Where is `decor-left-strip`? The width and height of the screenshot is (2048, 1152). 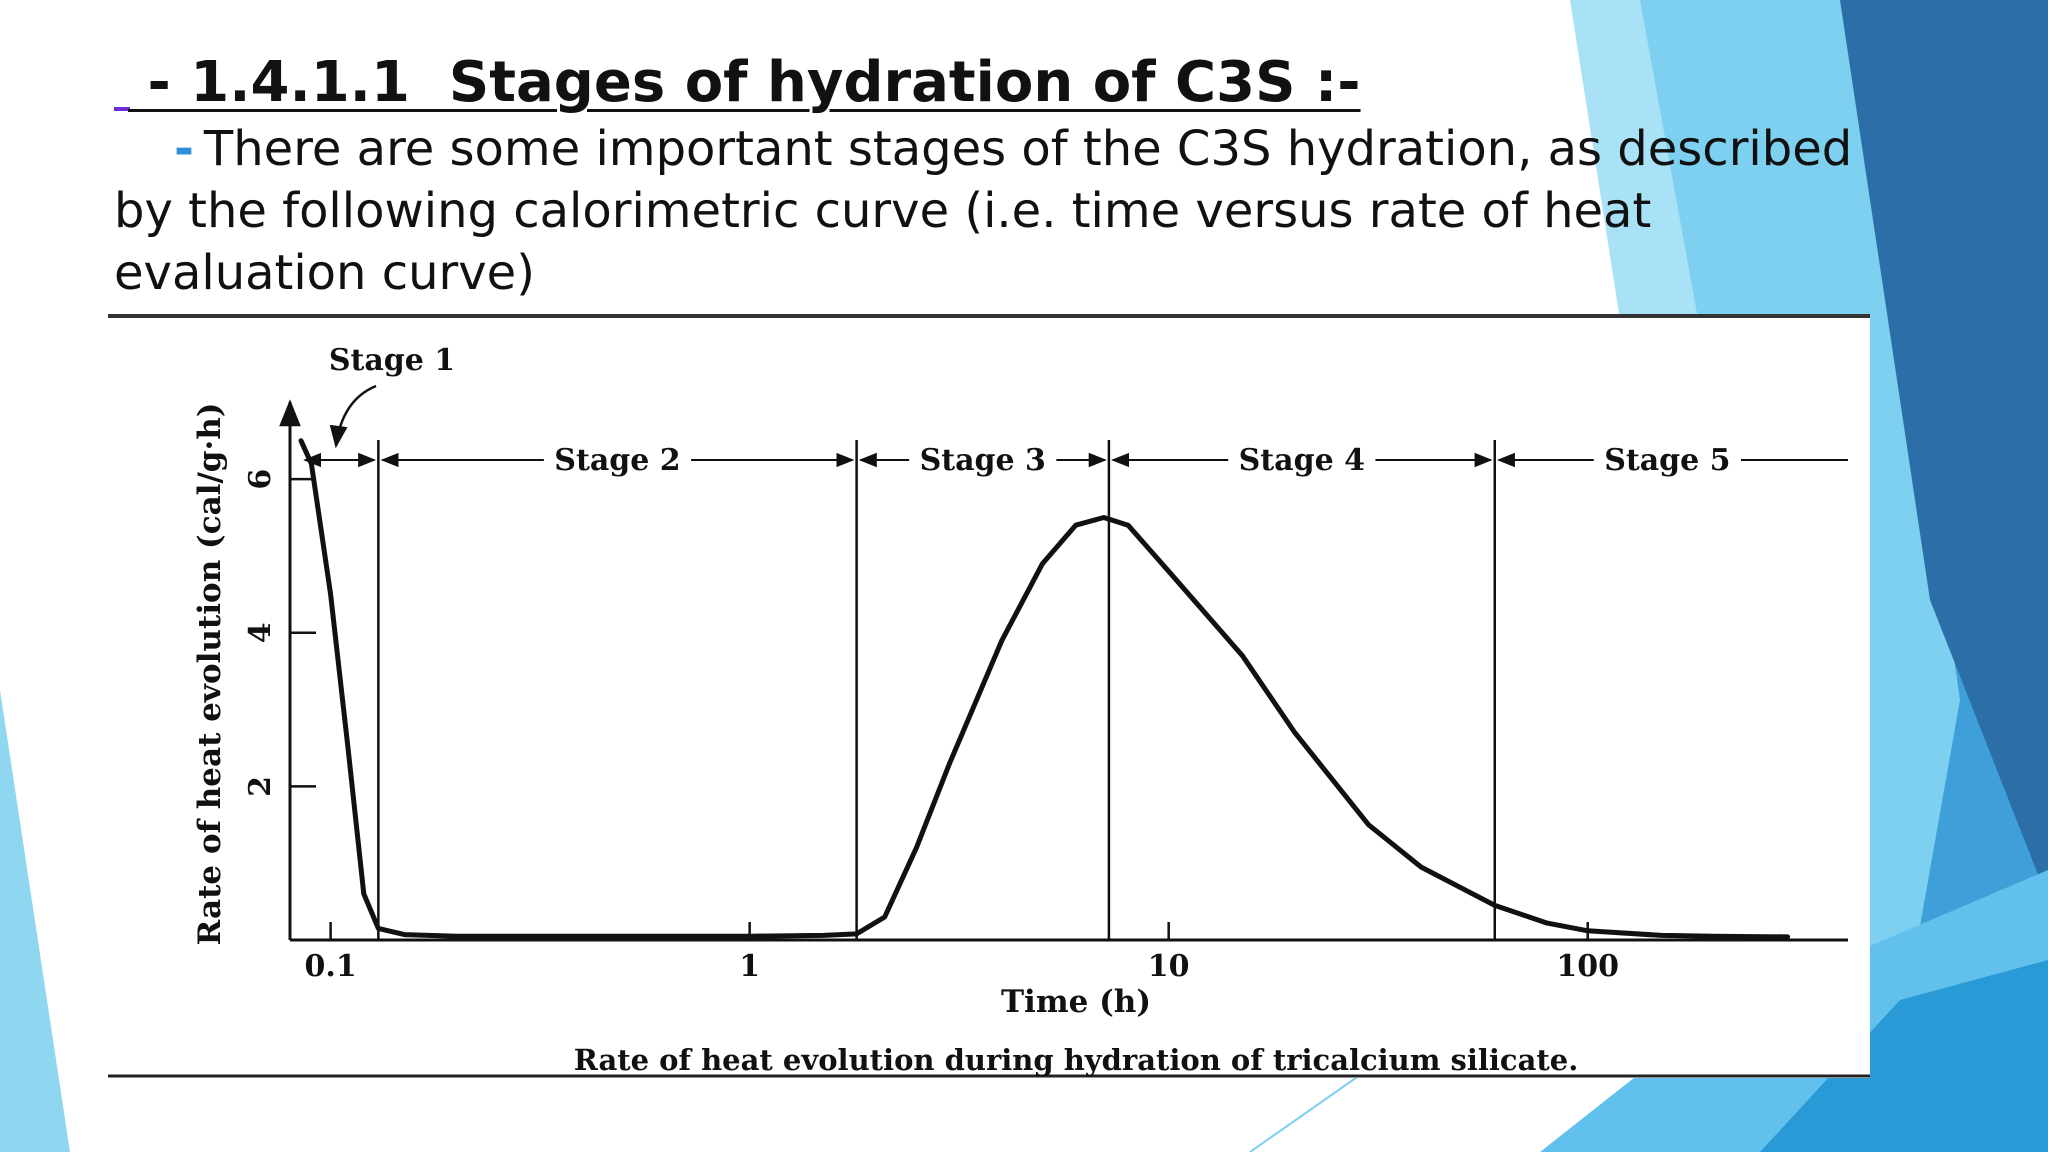 decor-left-strip is located at coordinates (35, 921).